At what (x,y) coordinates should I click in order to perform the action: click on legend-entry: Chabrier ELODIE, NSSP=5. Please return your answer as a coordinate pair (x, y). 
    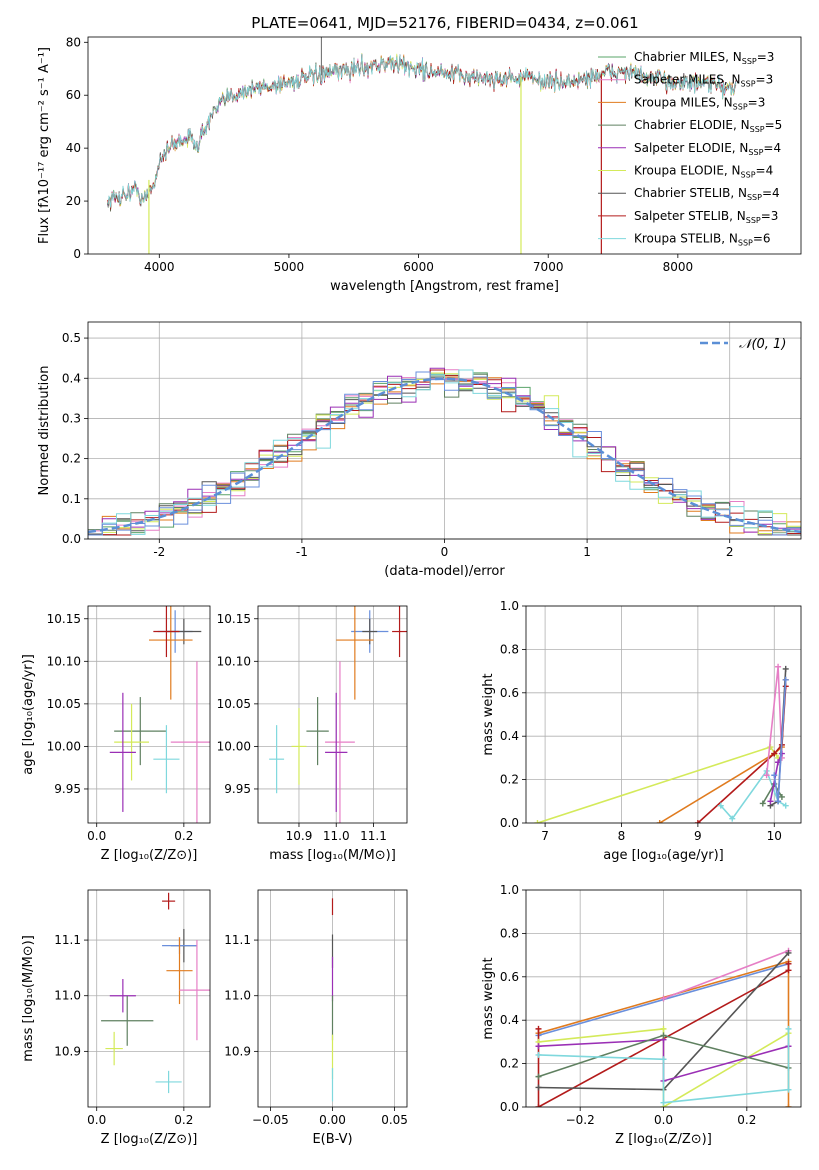
    Looking at the image, I should click on (708, 126).